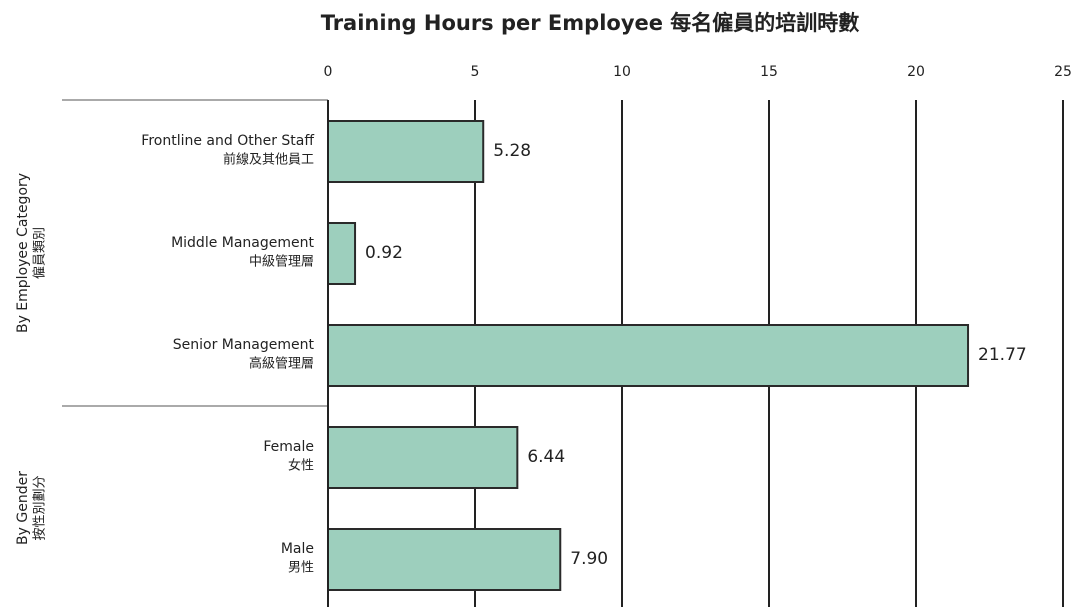 The width and height of the screenshot is (1078, 607). I want to click on y-tick-label: Middle Management, so click(242, 243).